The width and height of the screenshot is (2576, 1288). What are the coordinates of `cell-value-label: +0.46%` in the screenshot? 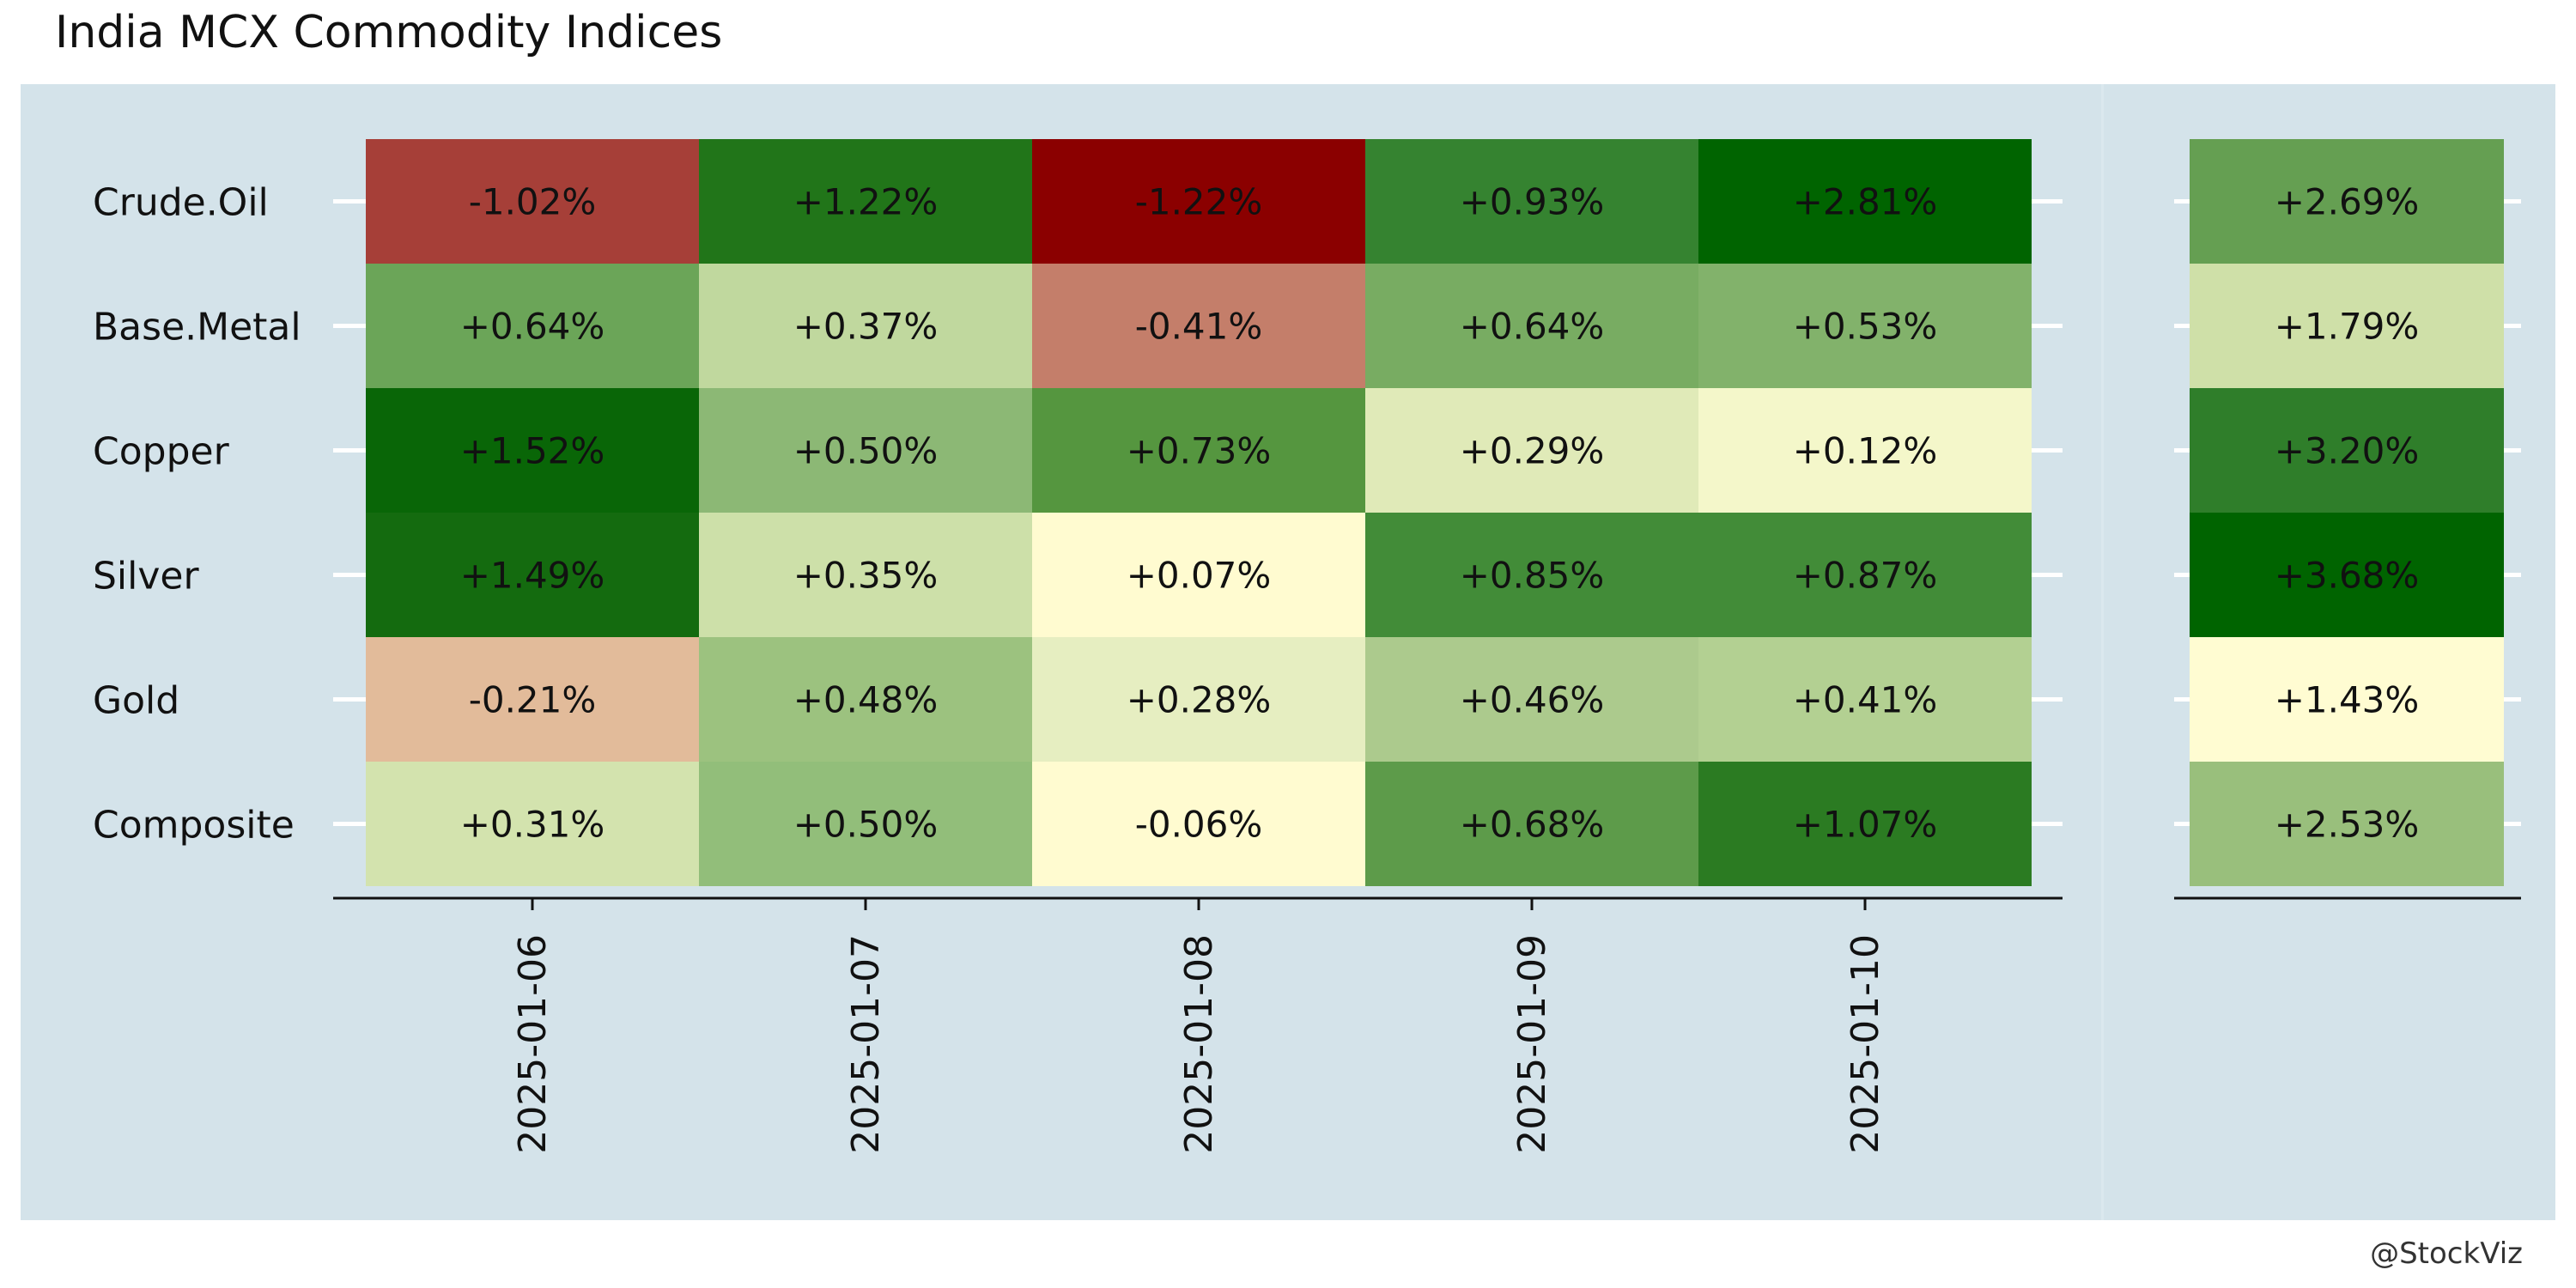 It's located at (1532, 700).